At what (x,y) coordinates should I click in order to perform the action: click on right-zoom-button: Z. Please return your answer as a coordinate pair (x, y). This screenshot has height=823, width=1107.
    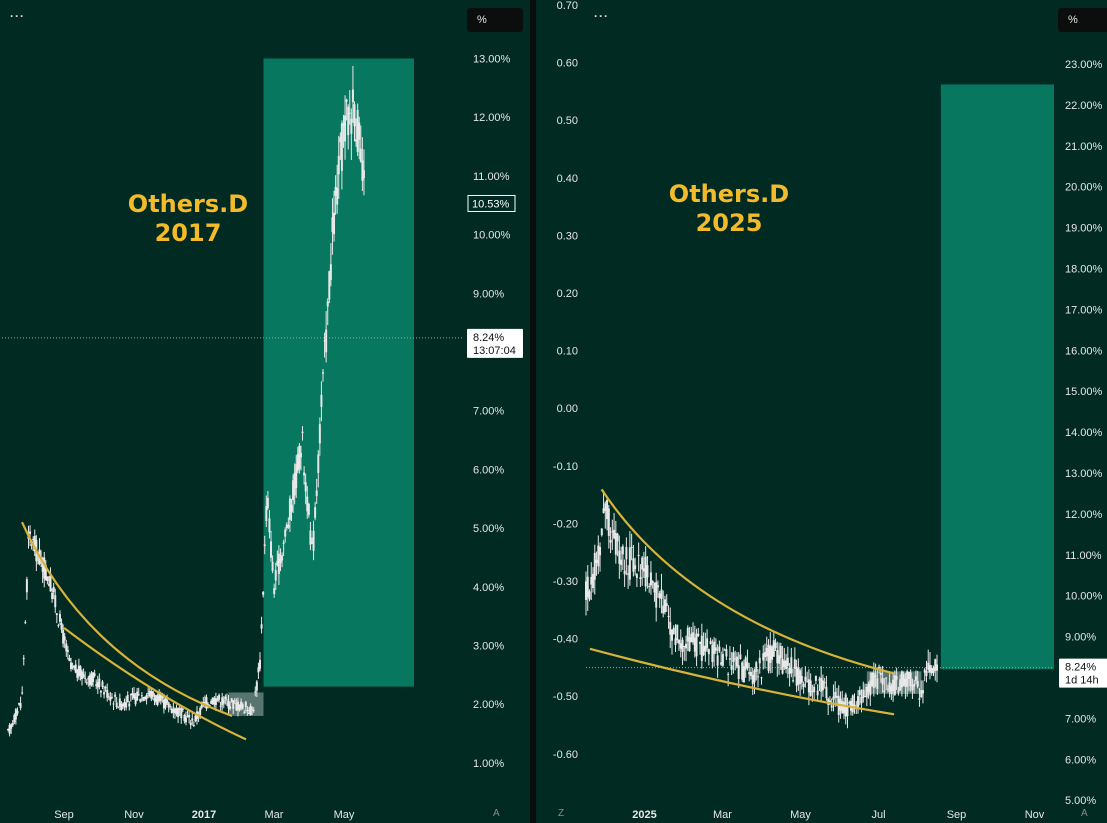
    Looking at the image, I should click on (561, 813).